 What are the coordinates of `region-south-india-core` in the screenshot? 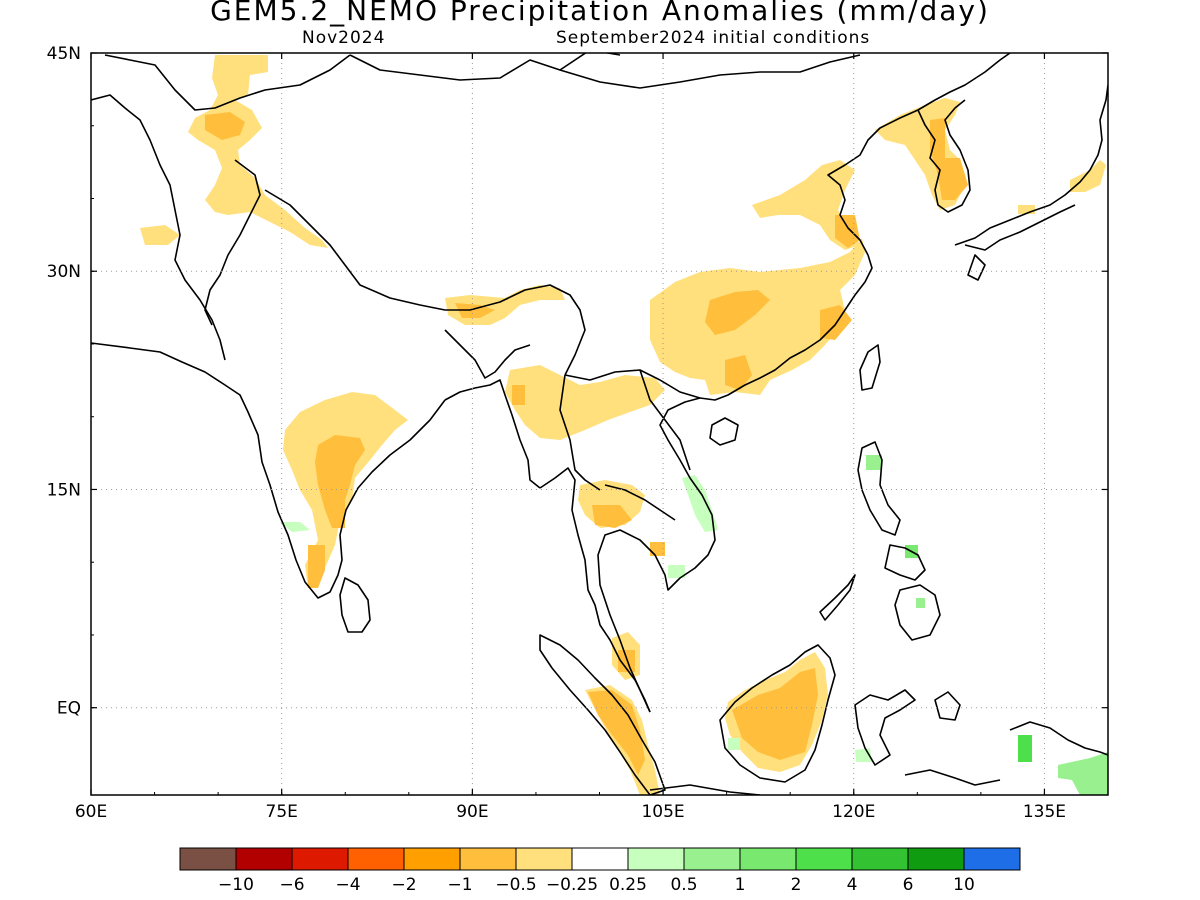 It's located at (340, 481).